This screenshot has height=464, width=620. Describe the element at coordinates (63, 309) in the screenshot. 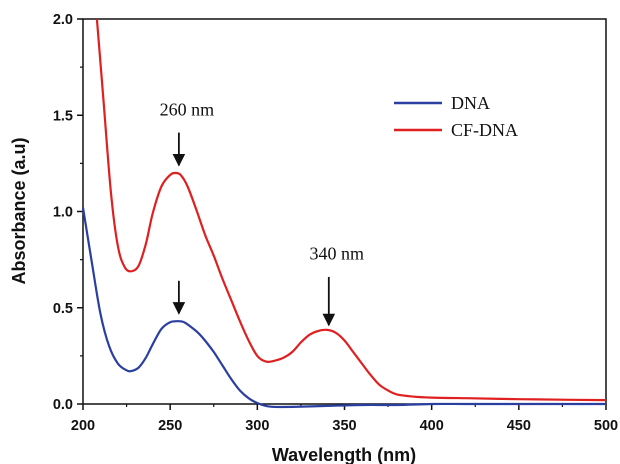

I see `y-tick-label: 0.5` at that location.